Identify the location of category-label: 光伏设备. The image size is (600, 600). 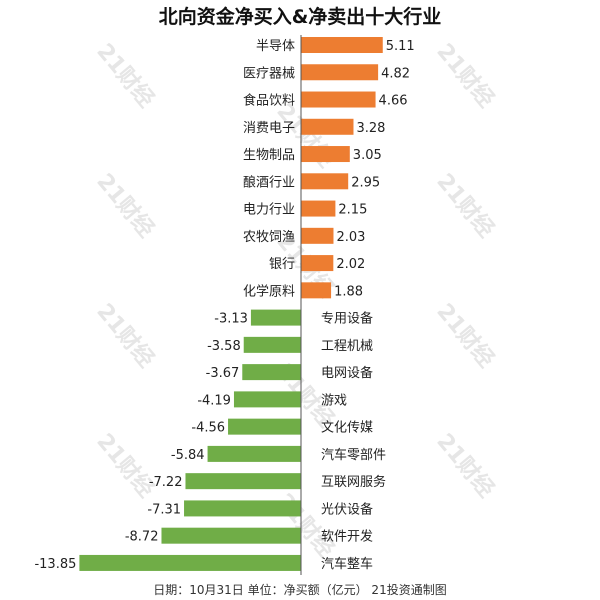
(347, 509).